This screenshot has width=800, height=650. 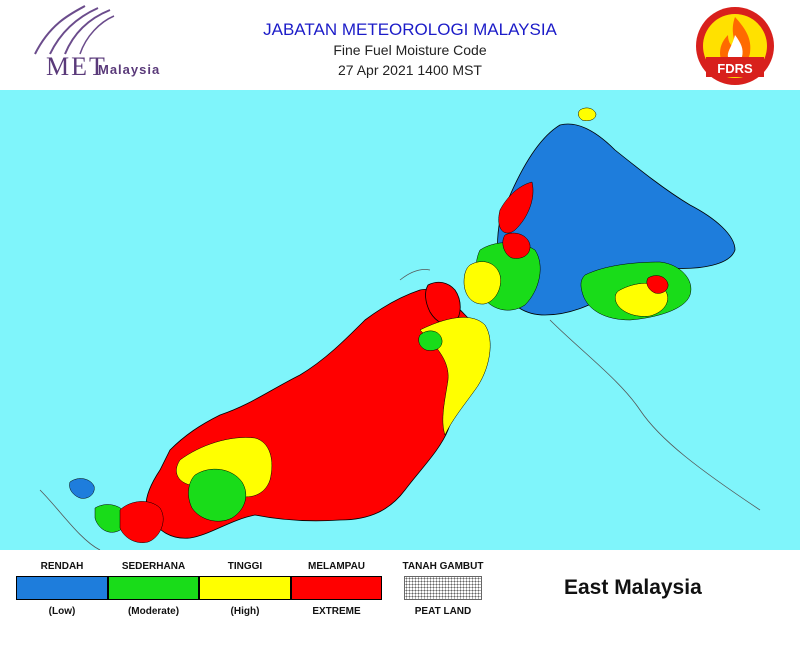 What do you see at coordinates (129, 69) in the screenshot?
I see `met-logo-subtext: Malaysia` at bounding box center [129, 69].